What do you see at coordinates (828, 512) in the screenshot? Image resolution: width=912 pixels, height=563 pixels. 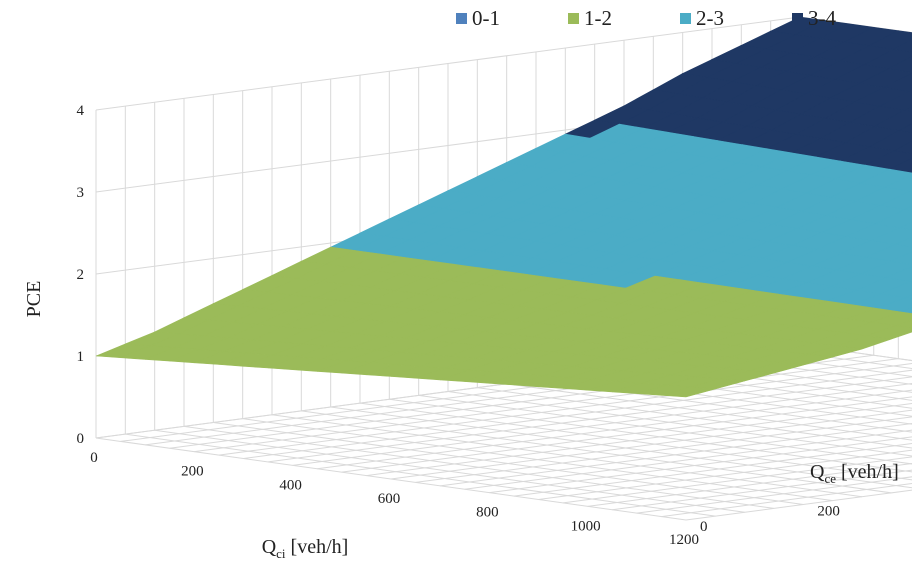 I see `y-tick-label: 200` at bounding box center [828, 512].